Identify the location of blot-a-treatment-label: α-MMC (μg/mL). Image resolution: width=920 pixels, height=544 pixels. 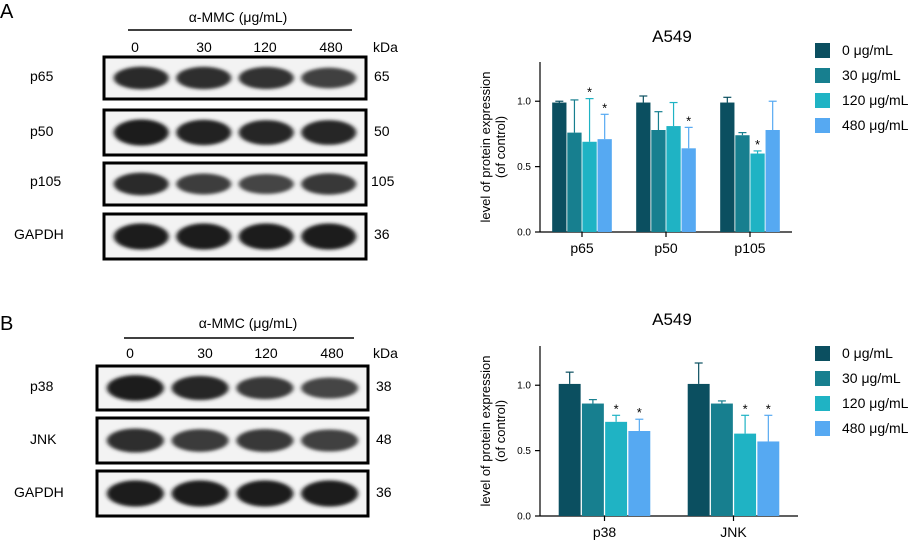
(238, 17).